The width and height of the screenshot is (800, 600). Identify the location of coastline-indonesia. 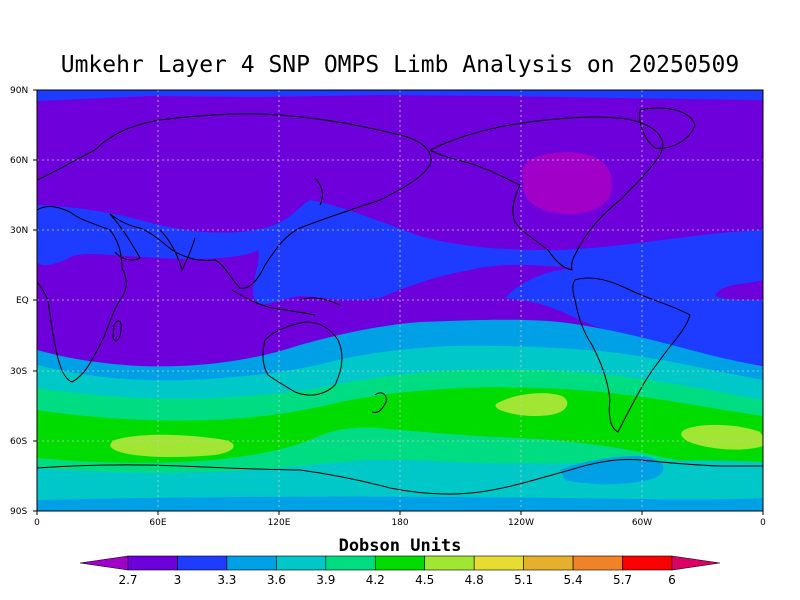
(286, 302).